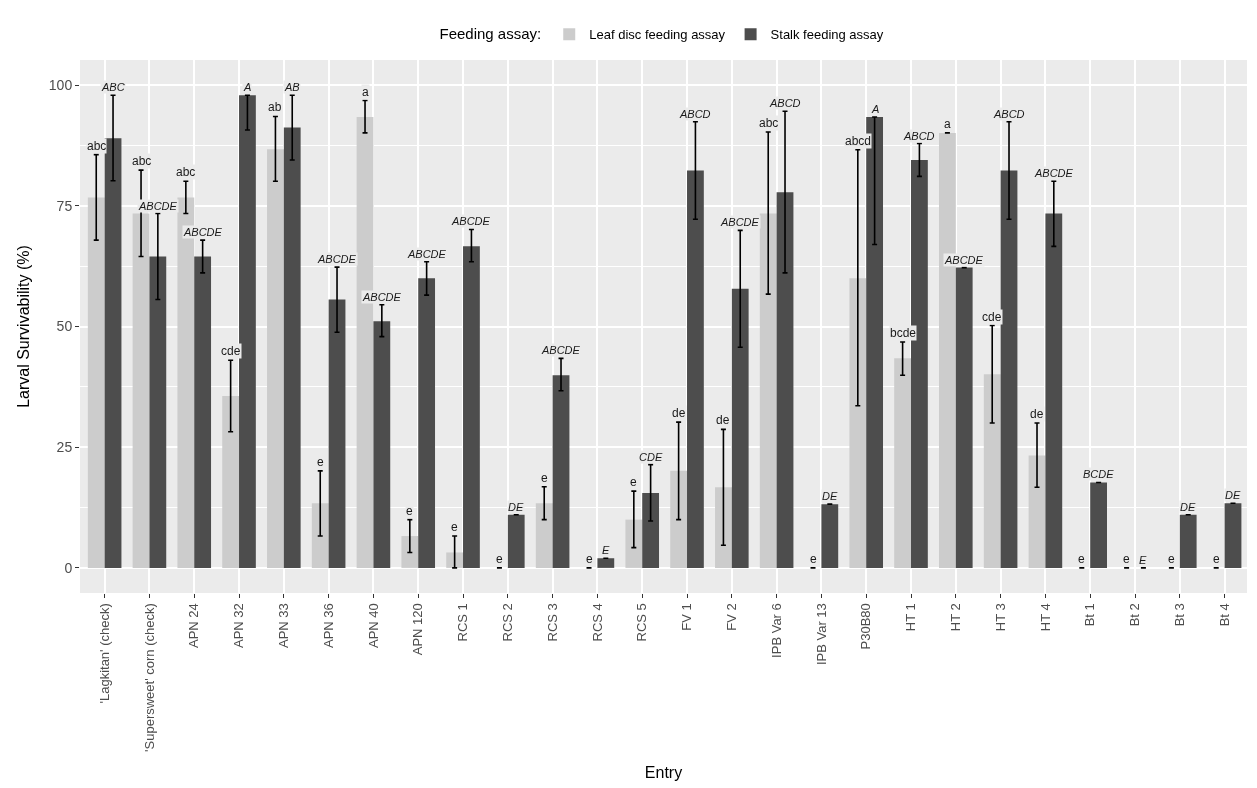 The width and height of the screenshot is (1257, 788). Describe the element at coordinates (687, 617) in the screenshot. I see `x-tick-label: FV 1` at that location.